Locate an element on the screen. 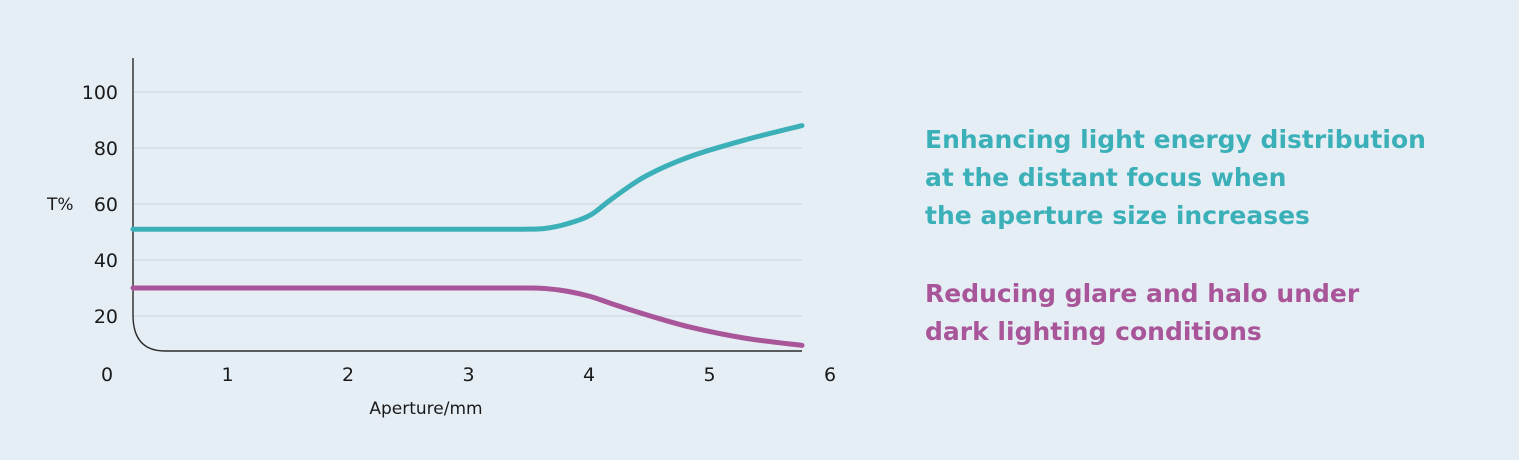  annotation-teal-line: Enhancing light energy distribution is located at coordinates (1175, 139).